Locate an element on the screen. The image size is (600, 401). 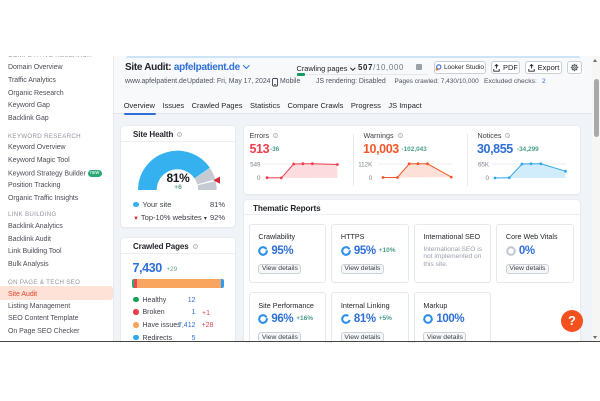
svg-text: 65K is located at coordinates (483, 165).